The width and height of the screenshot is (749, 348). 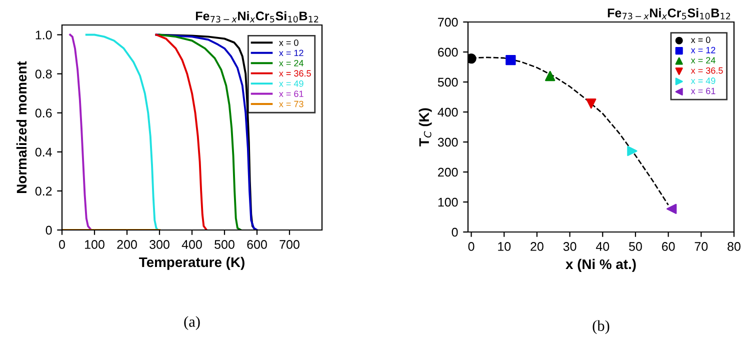 What do you see at coordinates (701, 246) in the screenshot?
I see `x-tick-label: 70` at bounding box center [701, 246].